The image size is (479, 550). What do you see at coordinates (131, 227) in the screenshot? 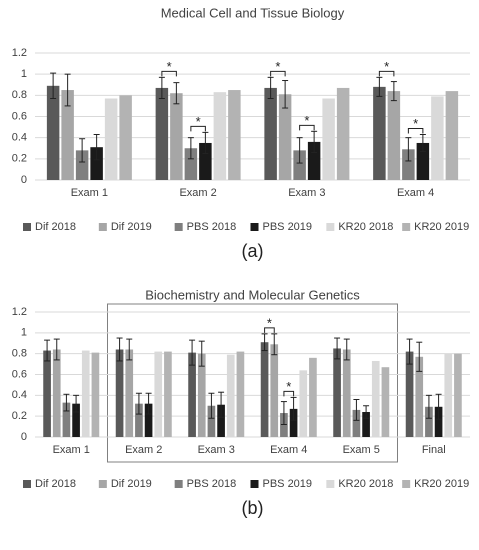
I see `legend-label: Dif 2019` at bounding box center [131, 227].